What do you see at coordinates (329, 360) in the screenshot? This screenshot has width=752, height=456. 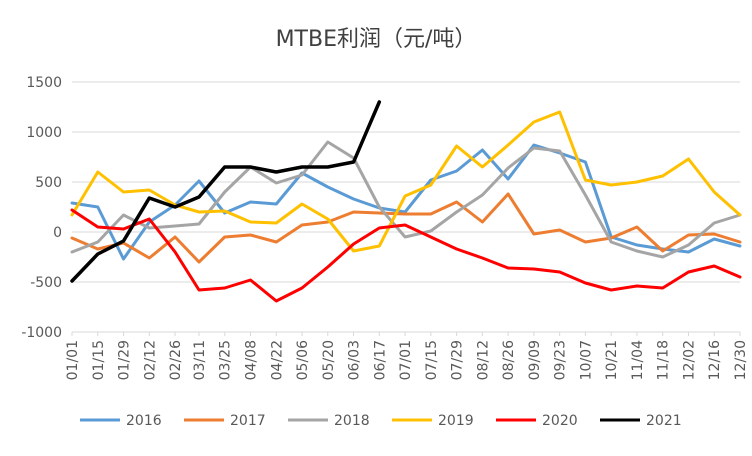 I see `x-tick-label: 05/20` at bounding box center [329, 360].